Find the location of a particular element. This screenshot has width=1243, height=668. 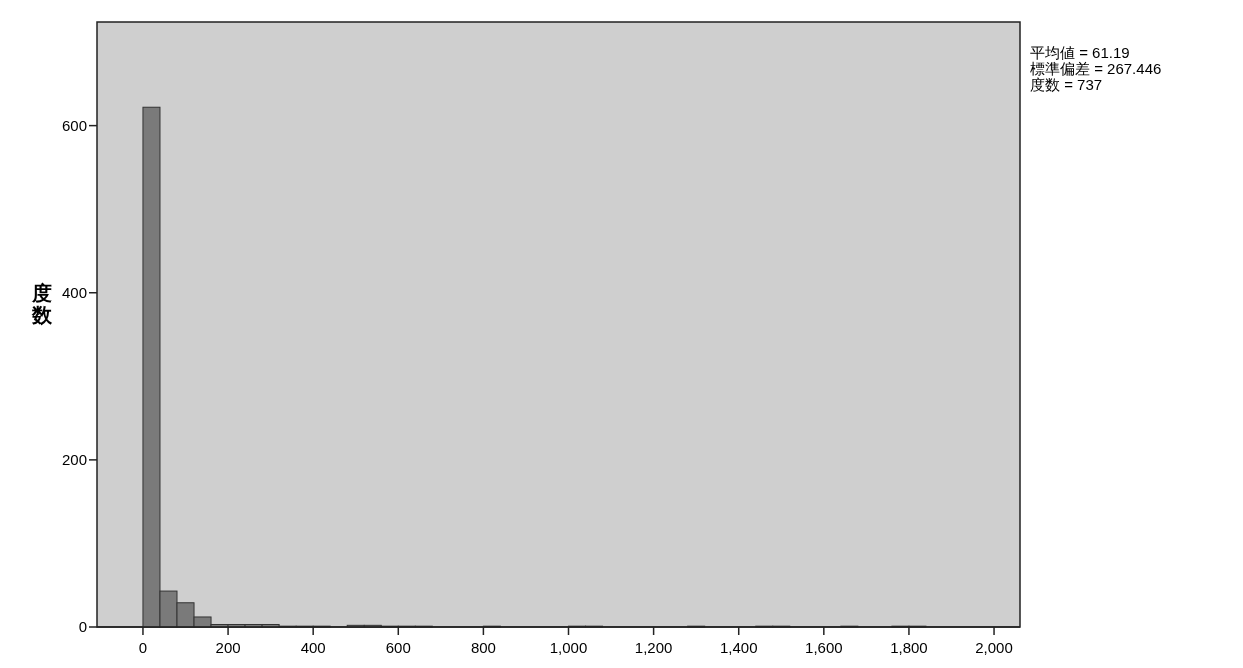

text: 標準偏差 = 267.446 is located at coordinates (1096, 68).